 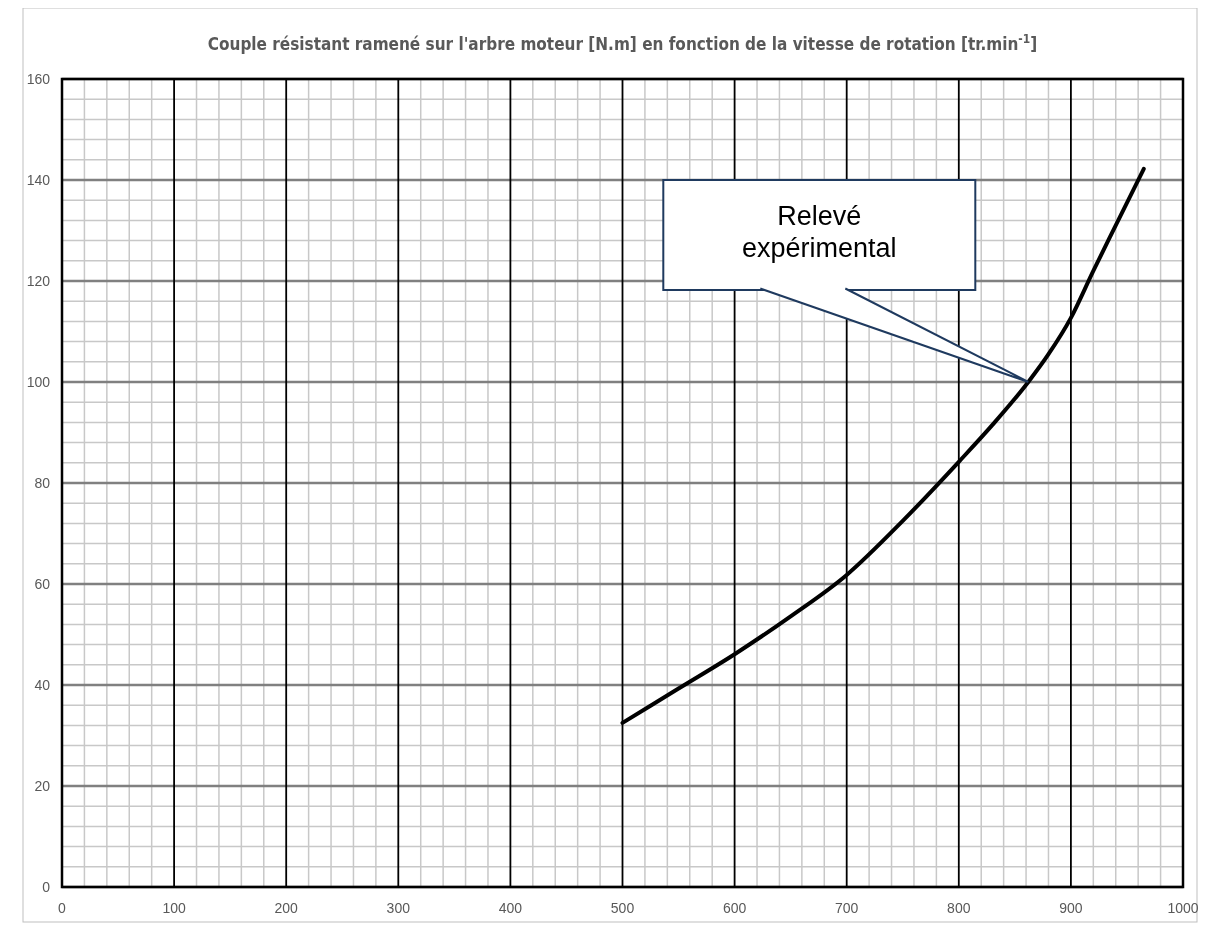 What do you see at coordinates (38, 79) in the screenshot?
I see `y-tick-label: 160` at bounding box center [38, 79].